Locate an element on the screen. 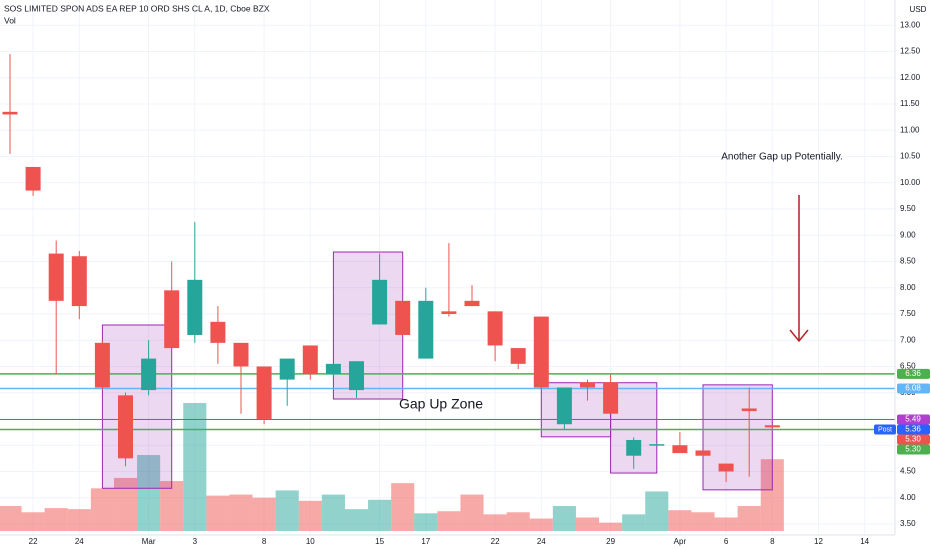 The height and width of the screenshot is (550, 932). x-tick-label: 10 is located at coordinates (310, 541).